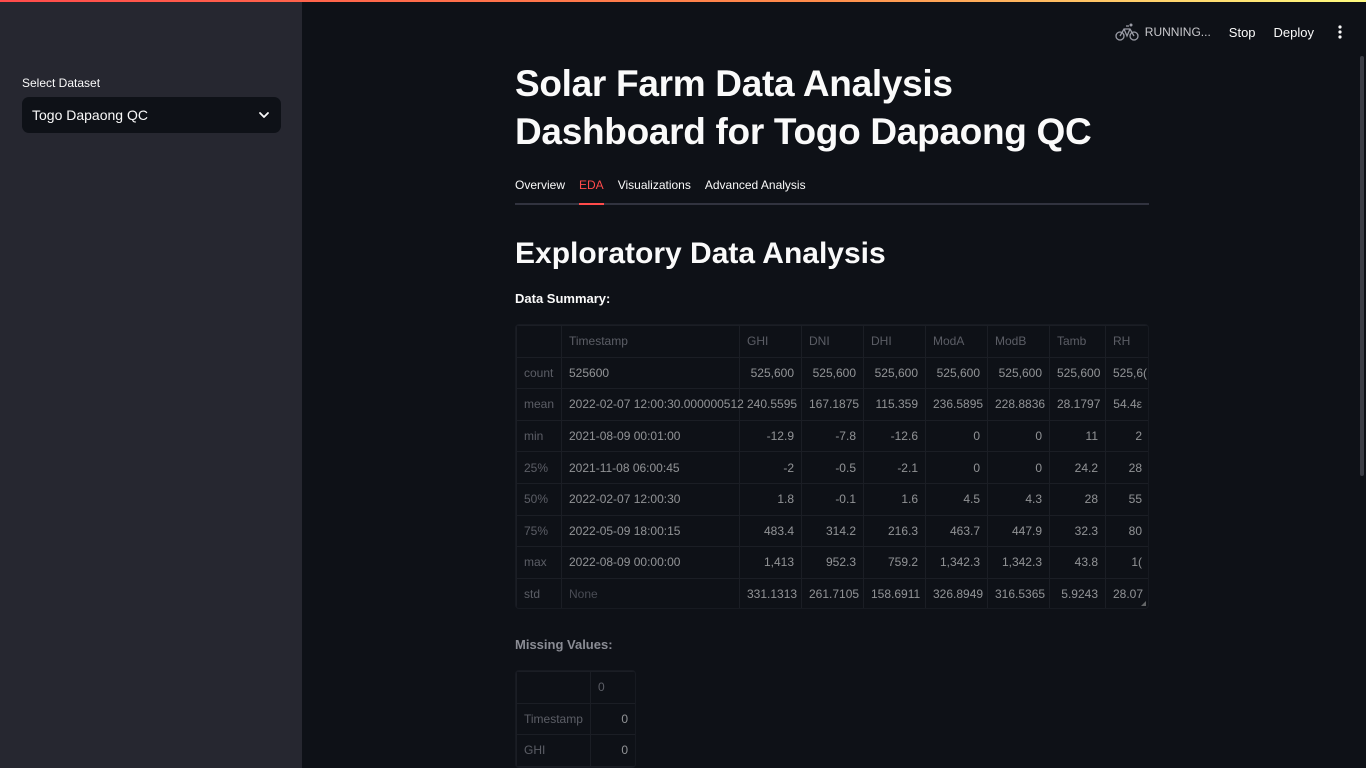 This screenshot has height=768, width=1366. What do you see at coordinates (894, 467) in the screenshot?
I see `table-cell: -2.1` at bounding box center [894, 467].